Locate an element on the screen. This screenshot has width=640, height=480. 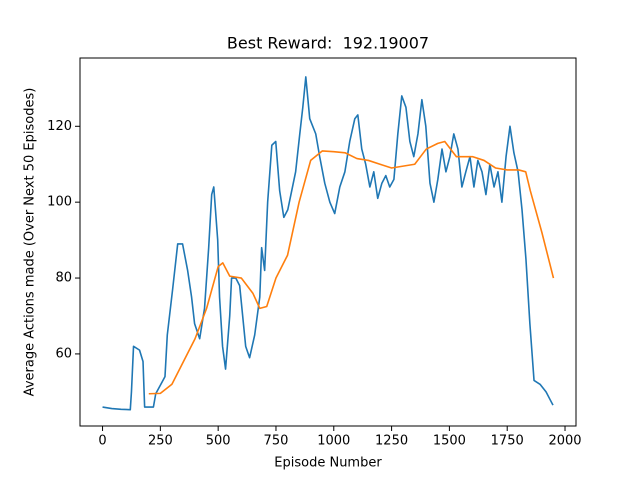
x-tick-label: 250 is located at coordinates (160, 441).